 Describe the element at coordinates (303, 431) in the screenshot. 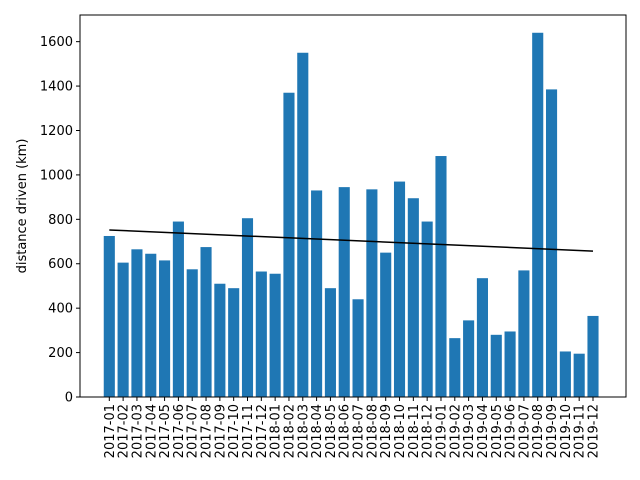

I see `x-tick-label: 2018-03` at that location.